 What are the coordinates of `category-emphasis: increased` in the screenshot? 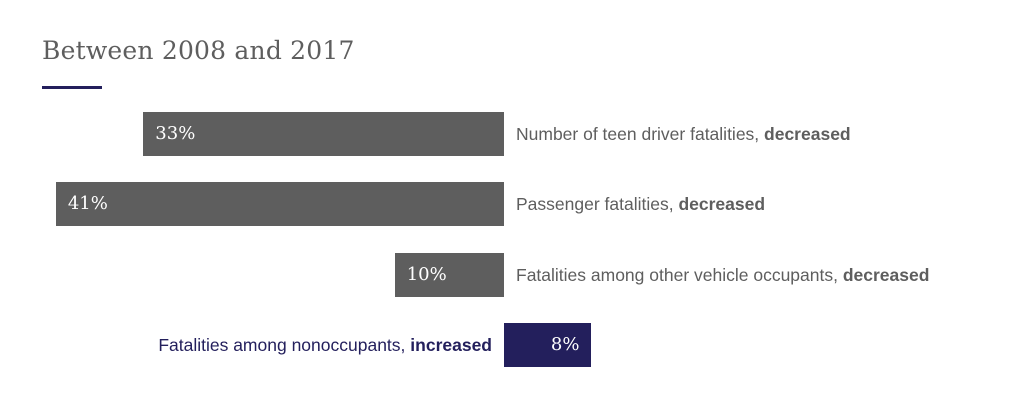 It's located at (451, 345).